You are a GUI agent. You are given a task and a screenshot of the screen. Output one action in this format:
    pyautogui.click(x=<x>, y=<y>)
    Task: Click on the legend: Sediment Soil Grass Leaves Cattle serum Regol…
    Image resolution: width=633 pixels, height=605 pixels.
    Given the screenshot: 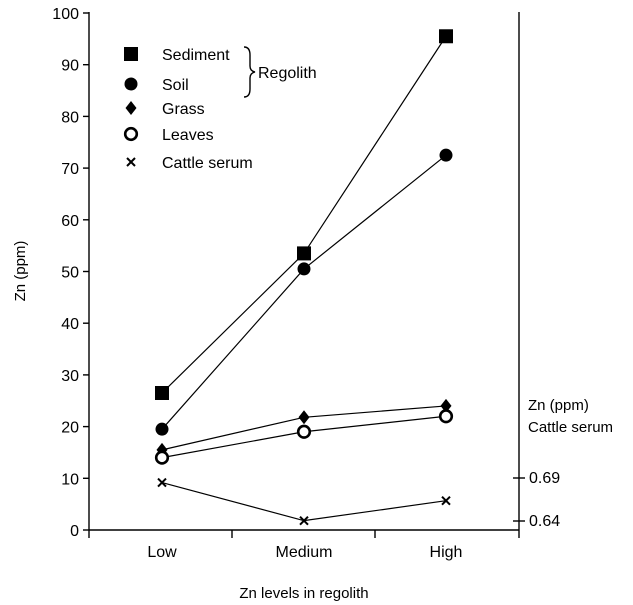 What is the action you would take?
    pyautogui.click(x=220, y=109)
    